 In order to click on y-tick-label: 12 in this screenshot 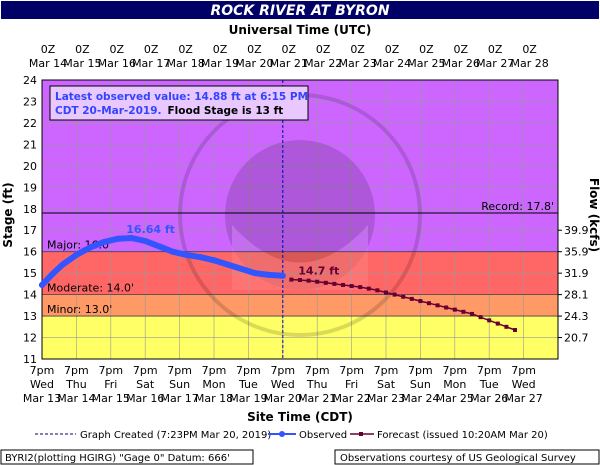, I will do `click(30, 338)`.